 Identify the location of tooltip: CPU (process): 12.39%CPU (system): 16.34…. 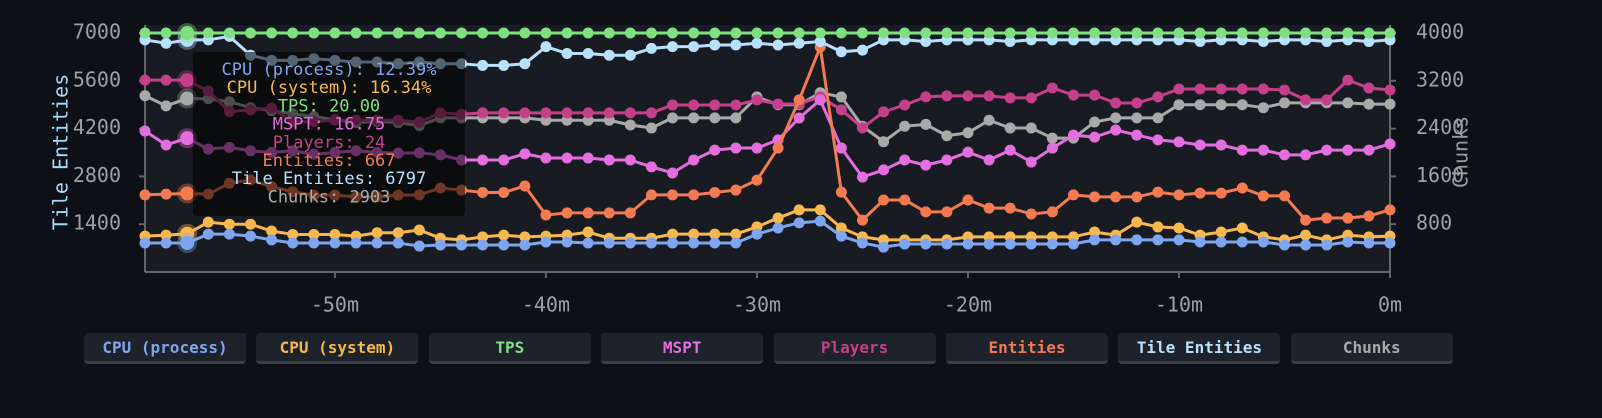
(329, 134).